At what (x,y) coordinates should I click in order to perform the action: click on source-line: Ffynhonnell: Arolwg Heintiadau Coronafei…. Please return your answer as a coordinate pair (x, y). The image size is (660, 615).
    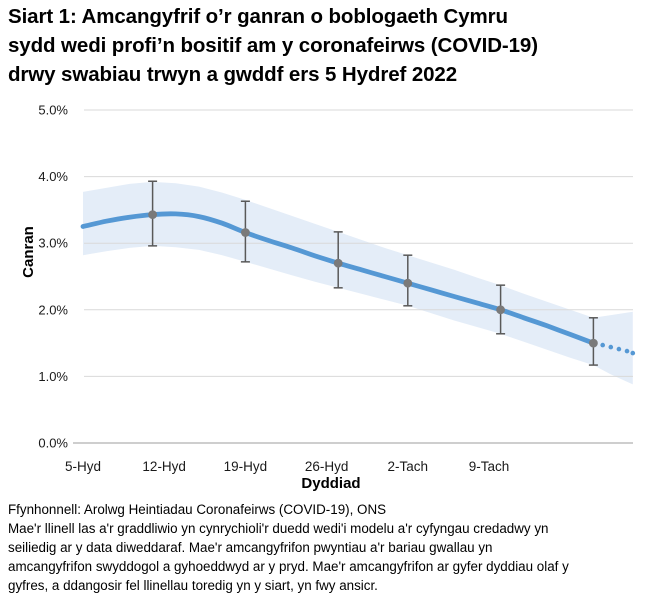
    Looking at the image, I should click on (197, 509).